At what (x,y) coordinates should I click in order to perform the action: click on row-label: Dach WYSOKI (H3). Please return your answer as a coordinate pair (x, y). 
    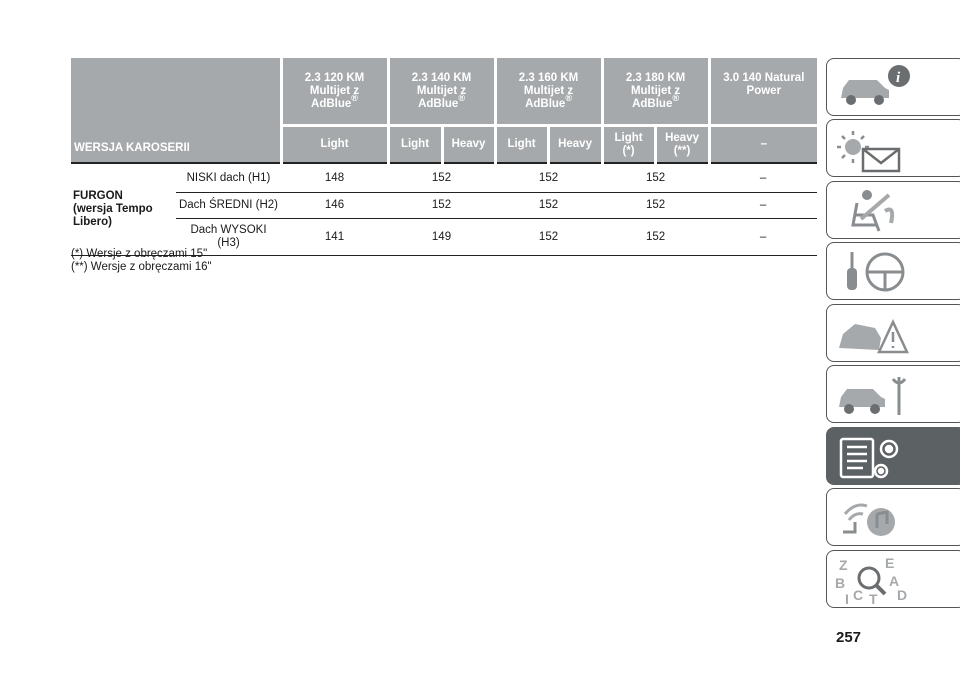
    Looking at the image, I should click on (228, 237).